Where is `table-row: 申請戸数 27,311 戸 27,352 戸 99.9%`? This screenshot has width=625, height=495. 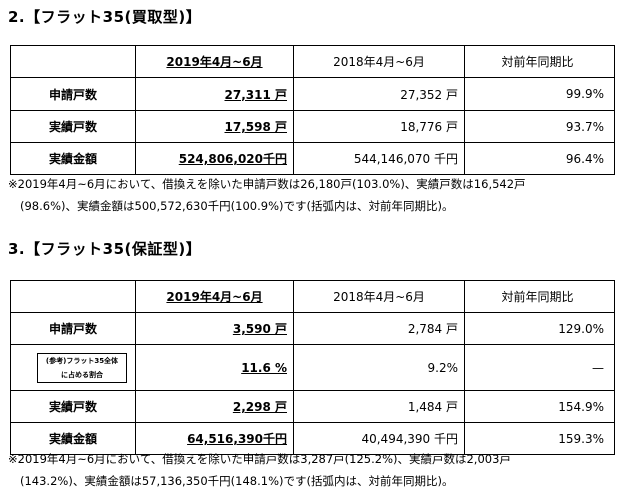
table-row: 申請戸数 27,311 戸 27,352 戸 99.9% is located at coordinates (312, 94).